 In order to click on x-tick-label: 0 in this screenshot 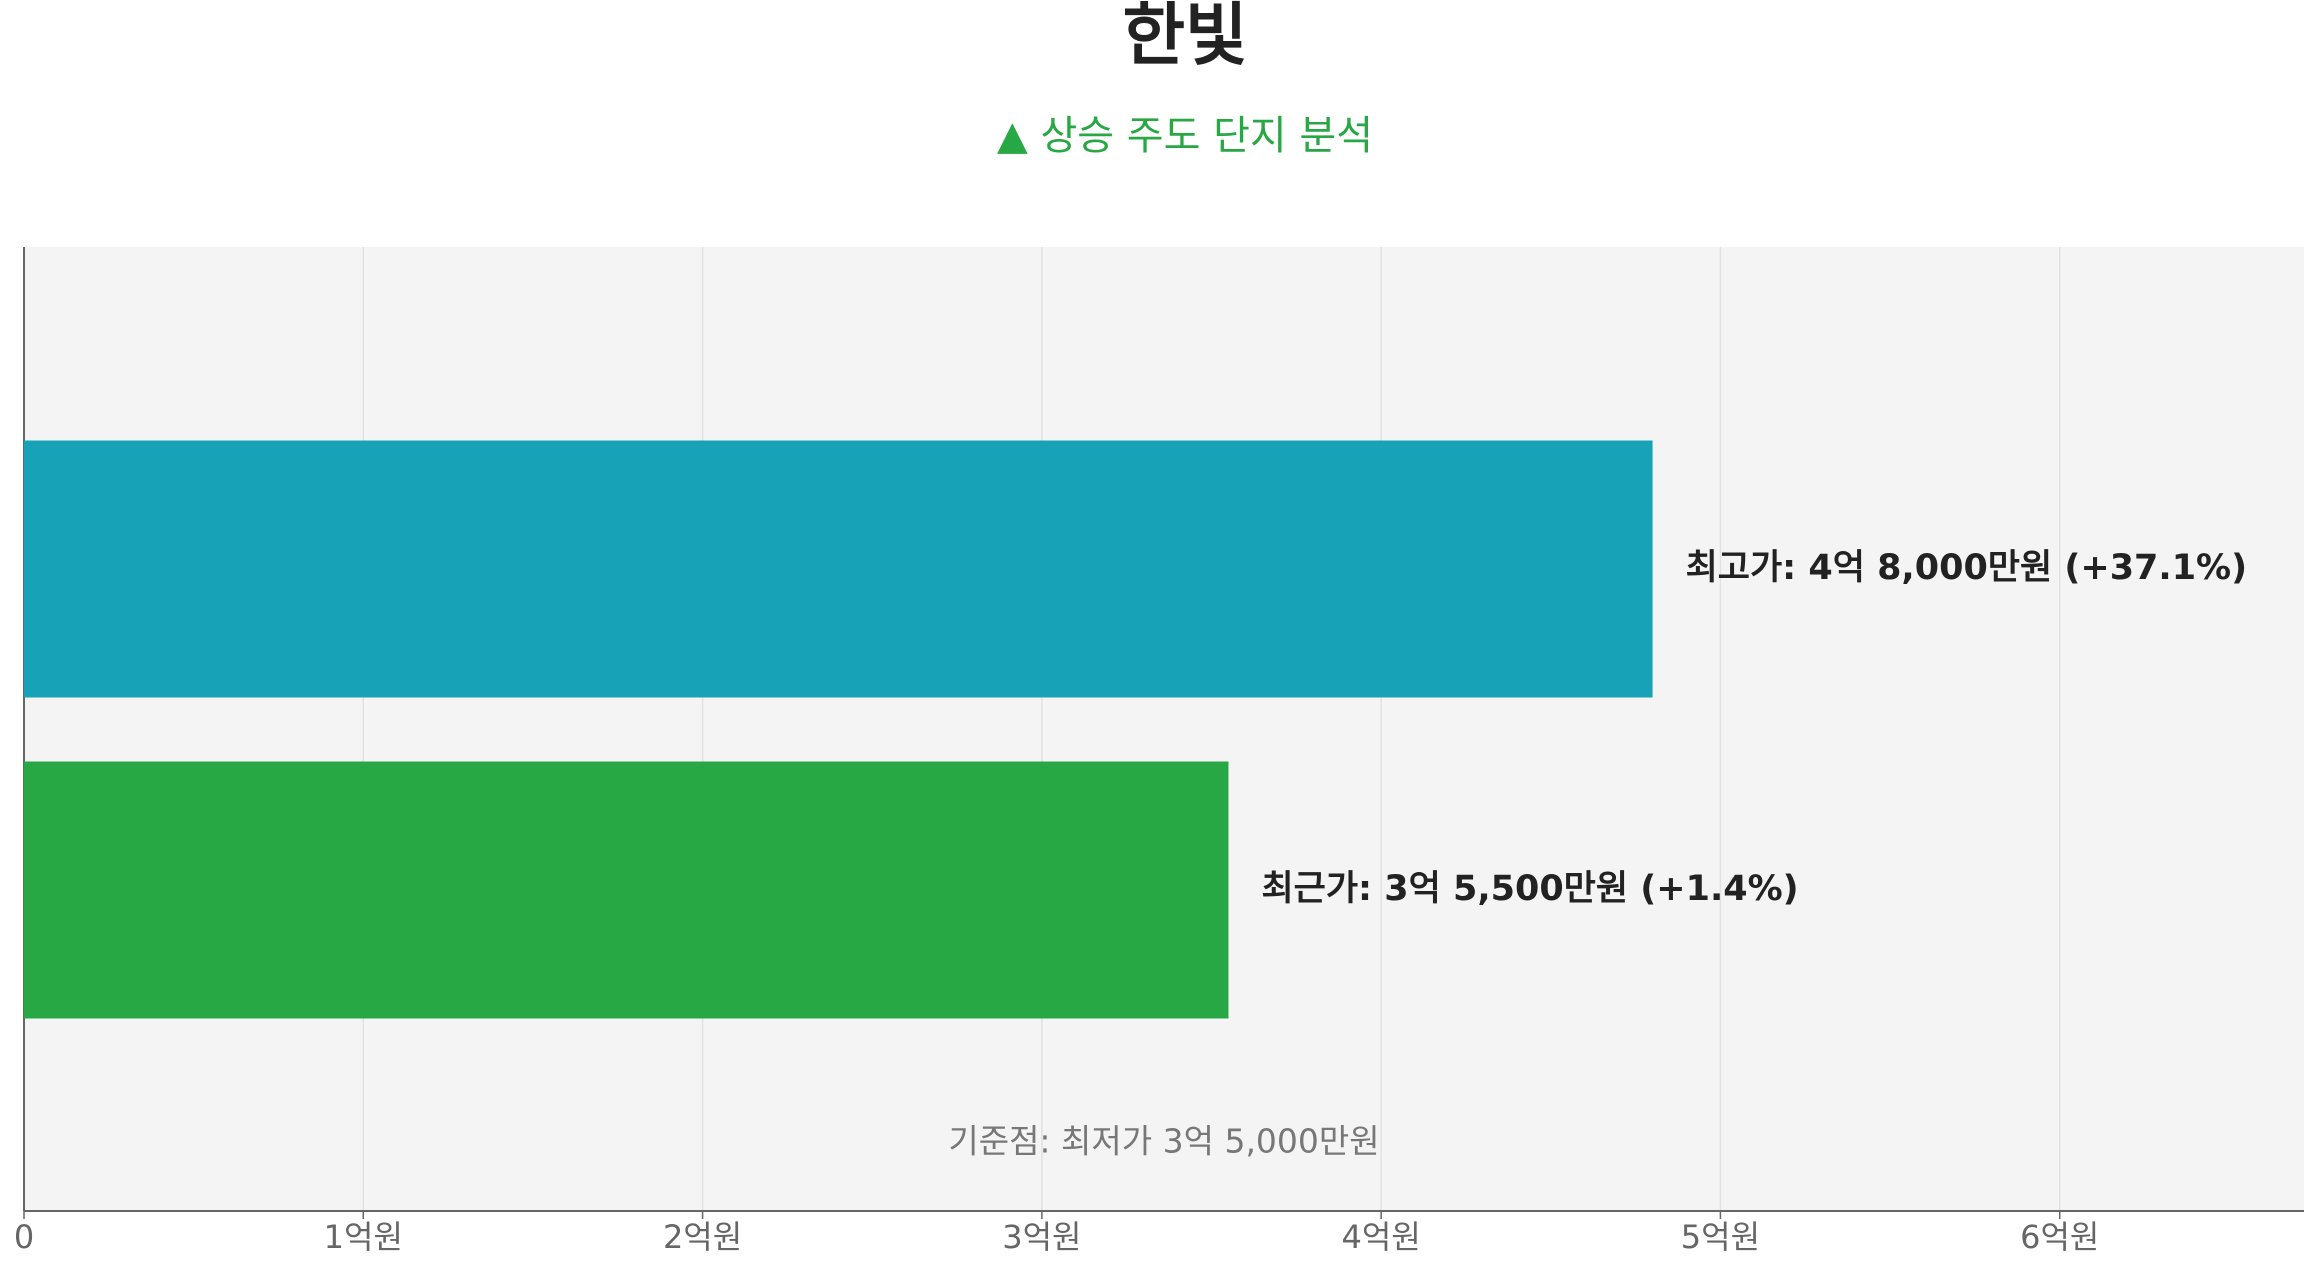, I will do `click(24, 1237)`.